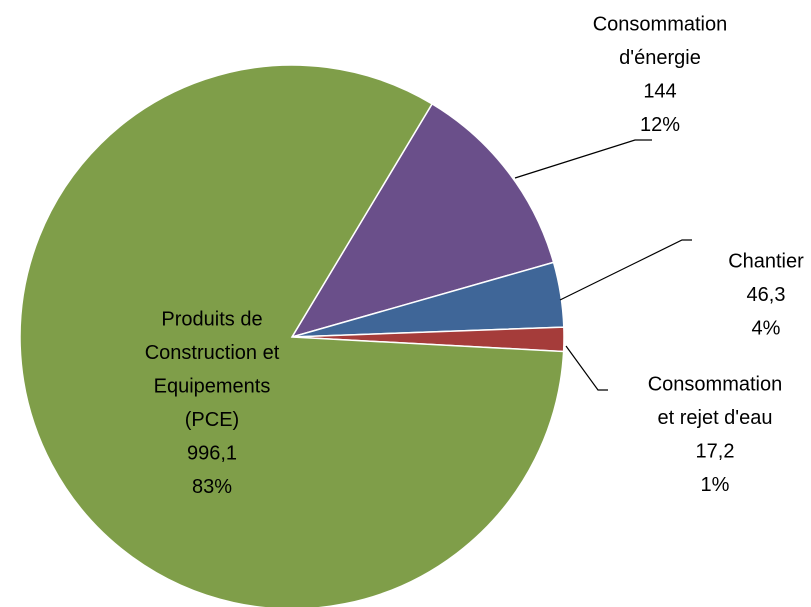 Image resolution: width=811 pixels, height=607 pixels. I want to click on slice-label: (PCE), so click(212, 420).